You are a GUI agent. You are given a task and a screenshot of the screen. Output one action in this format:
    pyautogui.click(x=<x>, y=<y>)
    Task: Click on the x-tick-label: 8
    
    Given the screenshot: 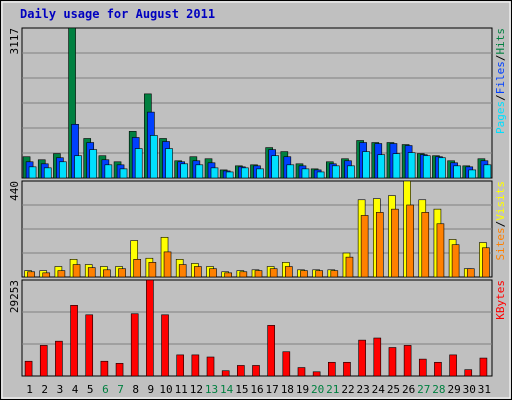 What is the action you would take?
    pyautogui.click(x=135, y=389)
    